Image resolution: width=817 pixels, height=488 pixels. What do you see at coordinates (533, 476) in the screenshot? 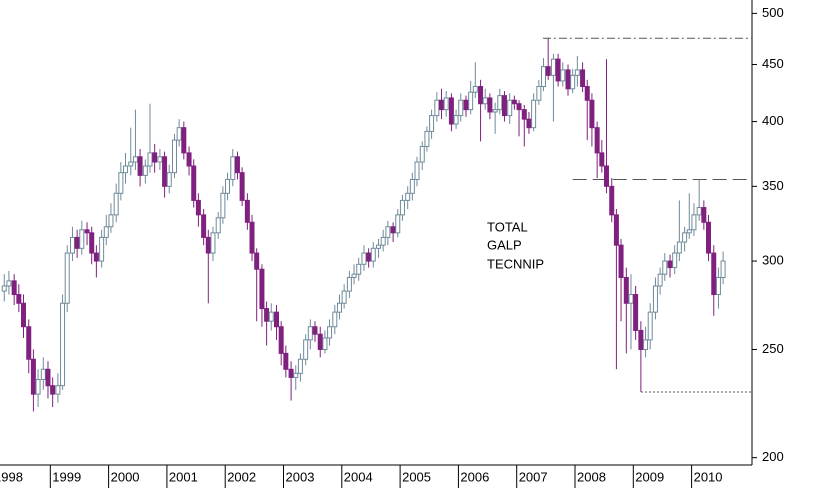
I see `x-tick-label: 2007` at bounding box center [533, 476].